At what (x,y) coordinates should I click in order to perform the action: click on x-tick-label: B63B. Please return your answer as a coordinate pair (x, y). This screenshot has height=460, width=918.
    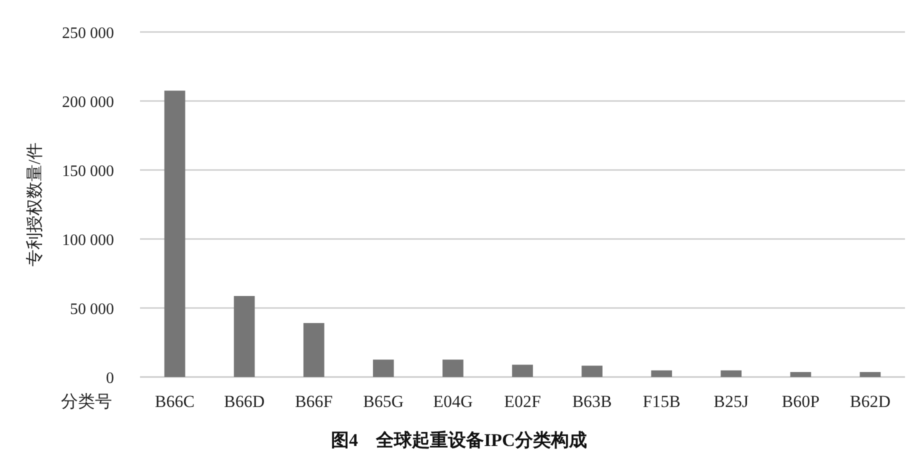
    Looking at the image, I should click on (592, 401).